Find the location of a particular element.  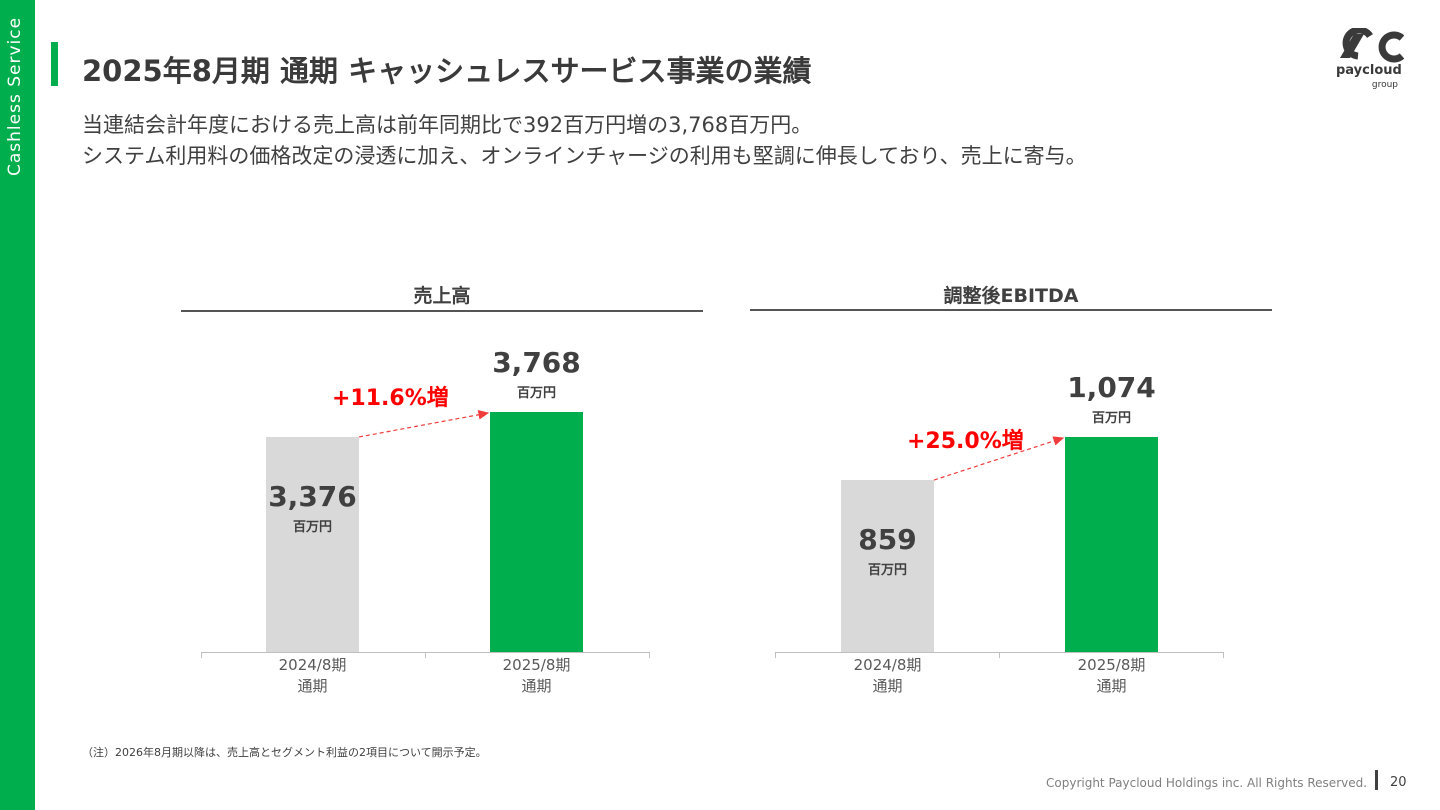

chart-title: 売上高 is located at coordinates (442, 296).